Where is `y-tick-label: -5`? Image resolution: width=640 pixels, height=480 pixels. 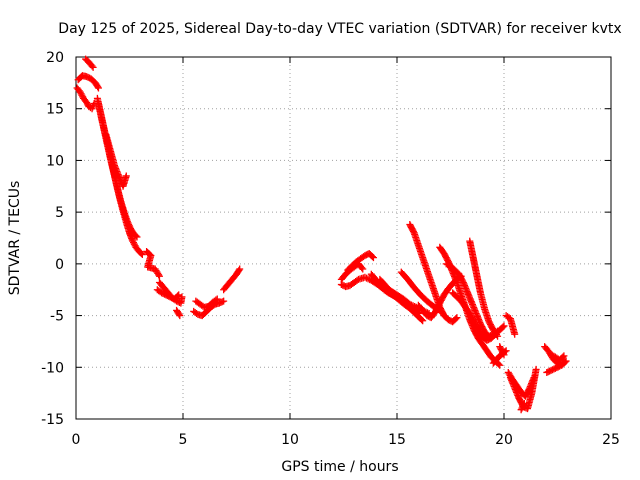
y-tick-label: -5 is located at coordinates (57, 317).